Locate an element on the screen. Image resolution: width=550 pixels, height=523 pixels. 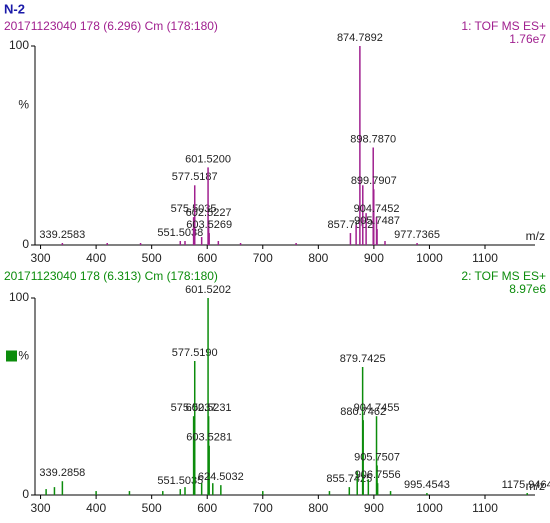
peak-label: 880.7462 is located at coordinates (363, 412).